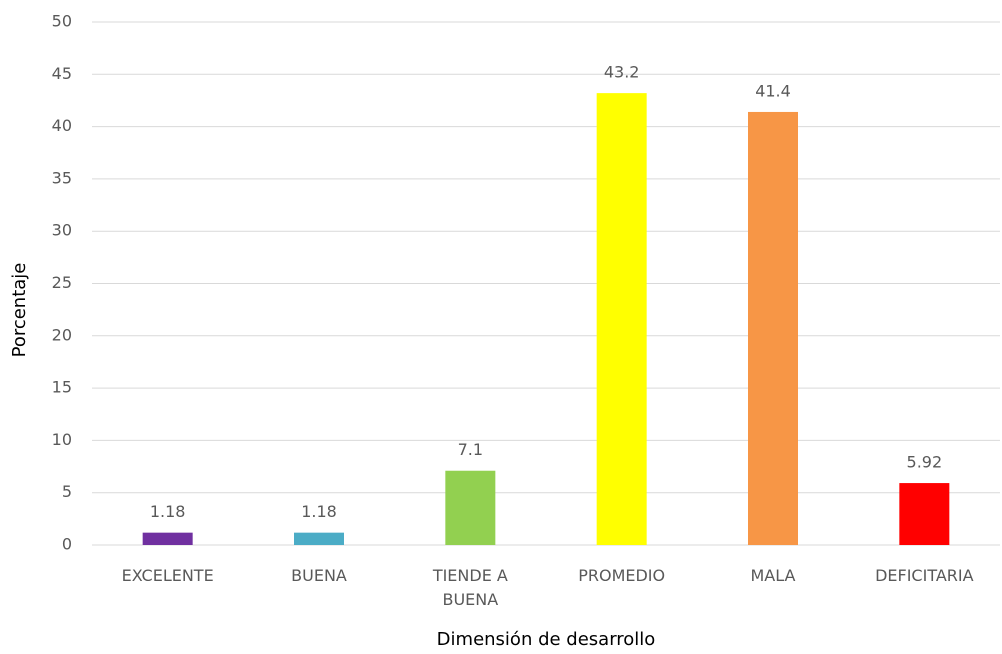 The height and width of the screenshot is (654, 1002). I want to click on y-tick-label: 30, so click(62, 230).